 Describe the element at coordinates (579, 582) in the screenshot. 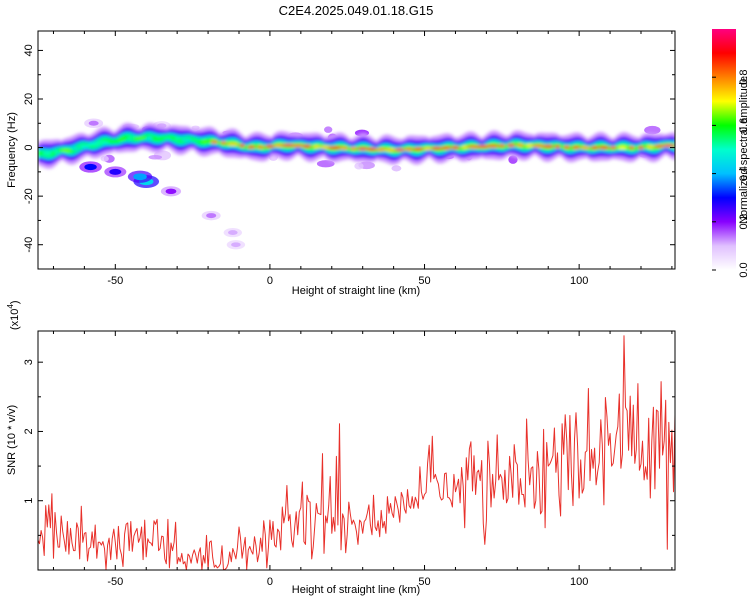

I see `snr-x-tick-label: 100` at that location.